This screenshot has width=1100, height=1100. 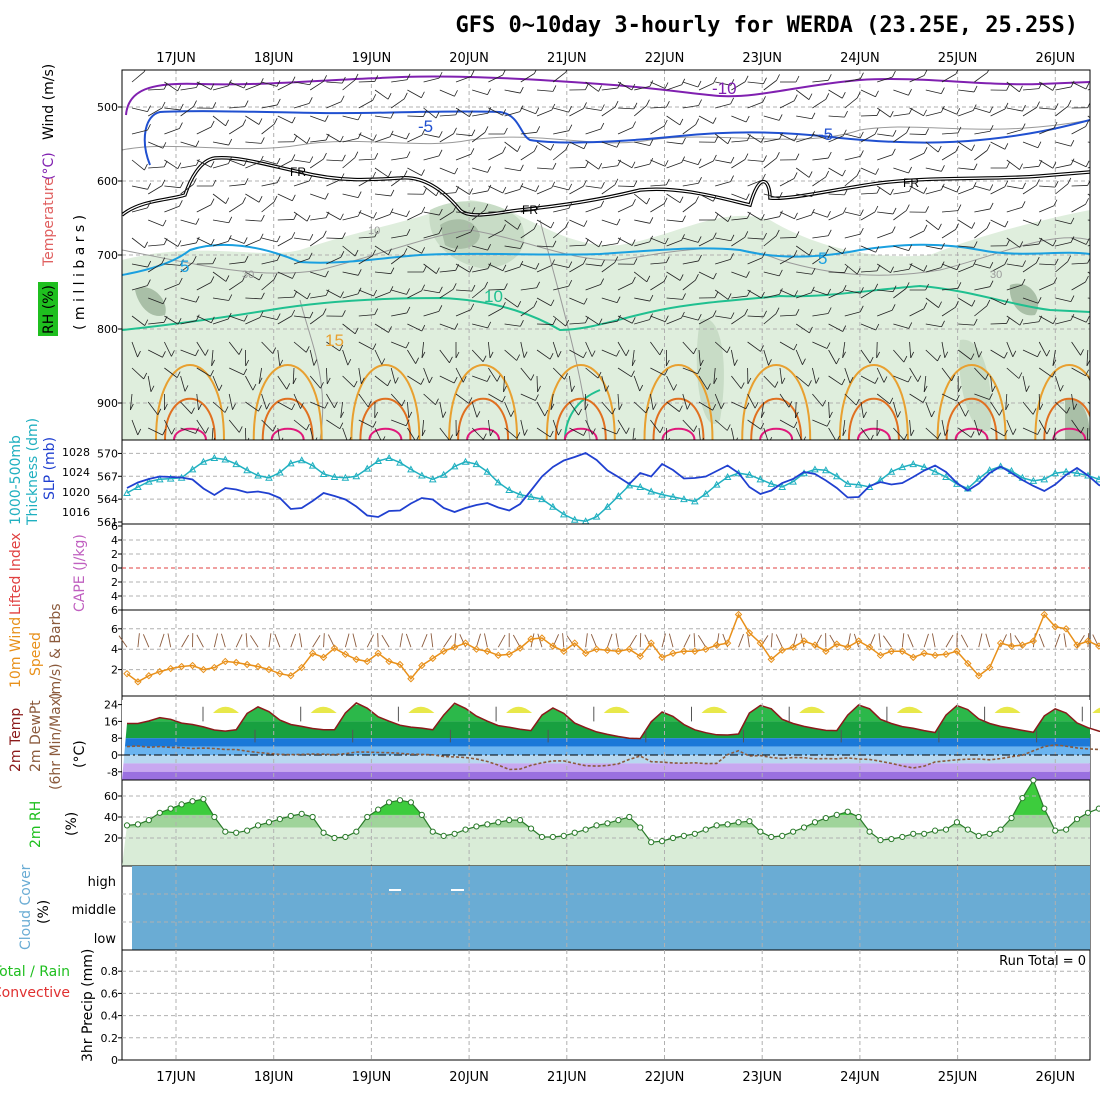 What do you see at coordinates (606, 252) in the screenshot?
I see `rh-contour` at bounding box center [606, 252].